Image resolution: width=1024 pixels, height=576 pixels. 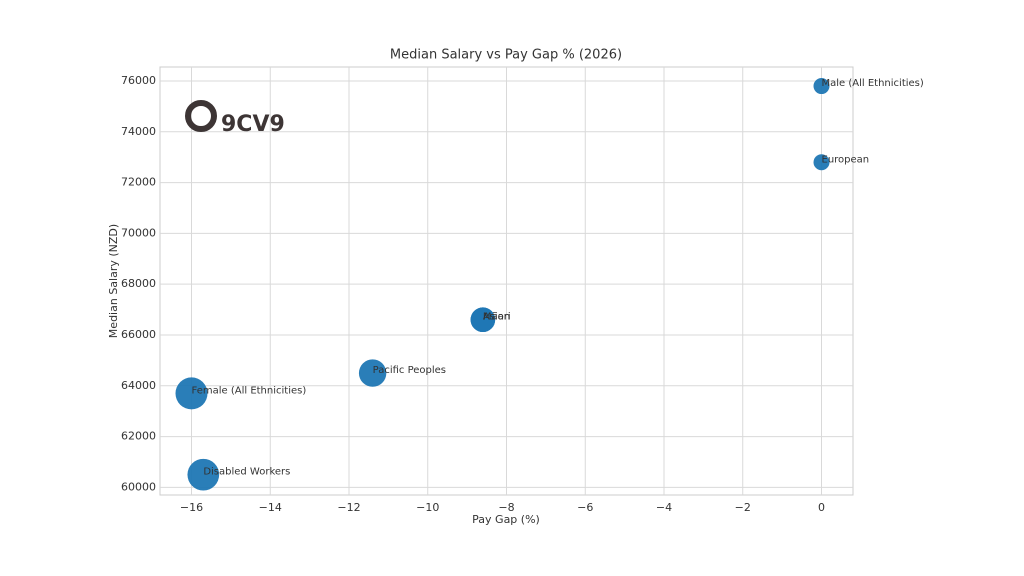 I want to click on y-tick-label: 72000, so click(x=138, y=182).